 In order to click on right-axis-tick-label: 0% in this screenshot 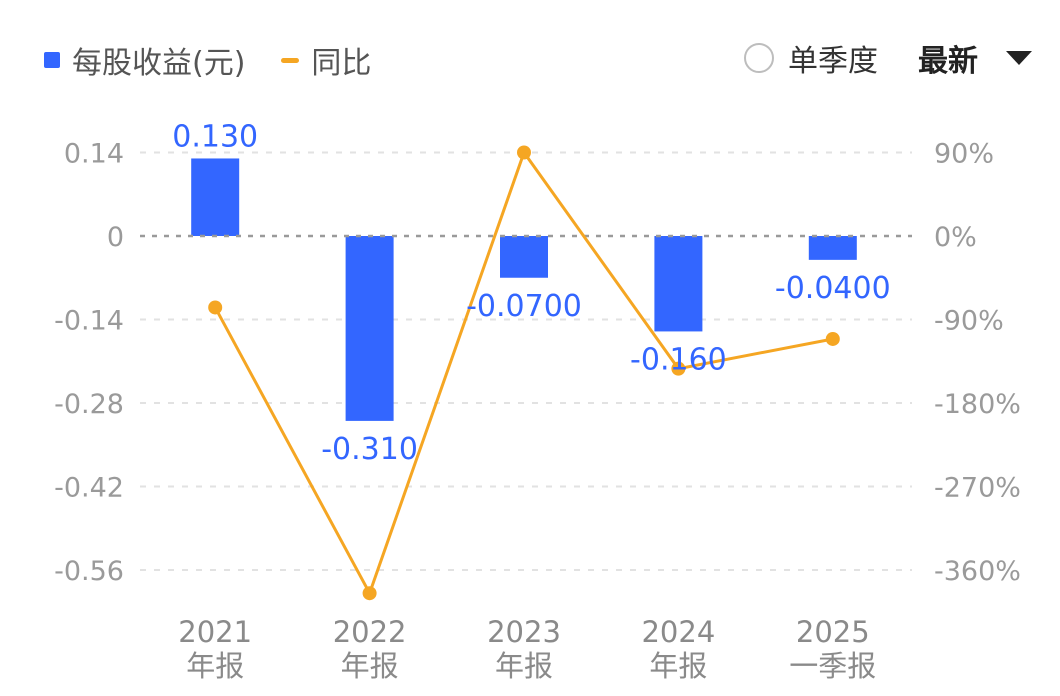, I will do `click(955, 237)`.